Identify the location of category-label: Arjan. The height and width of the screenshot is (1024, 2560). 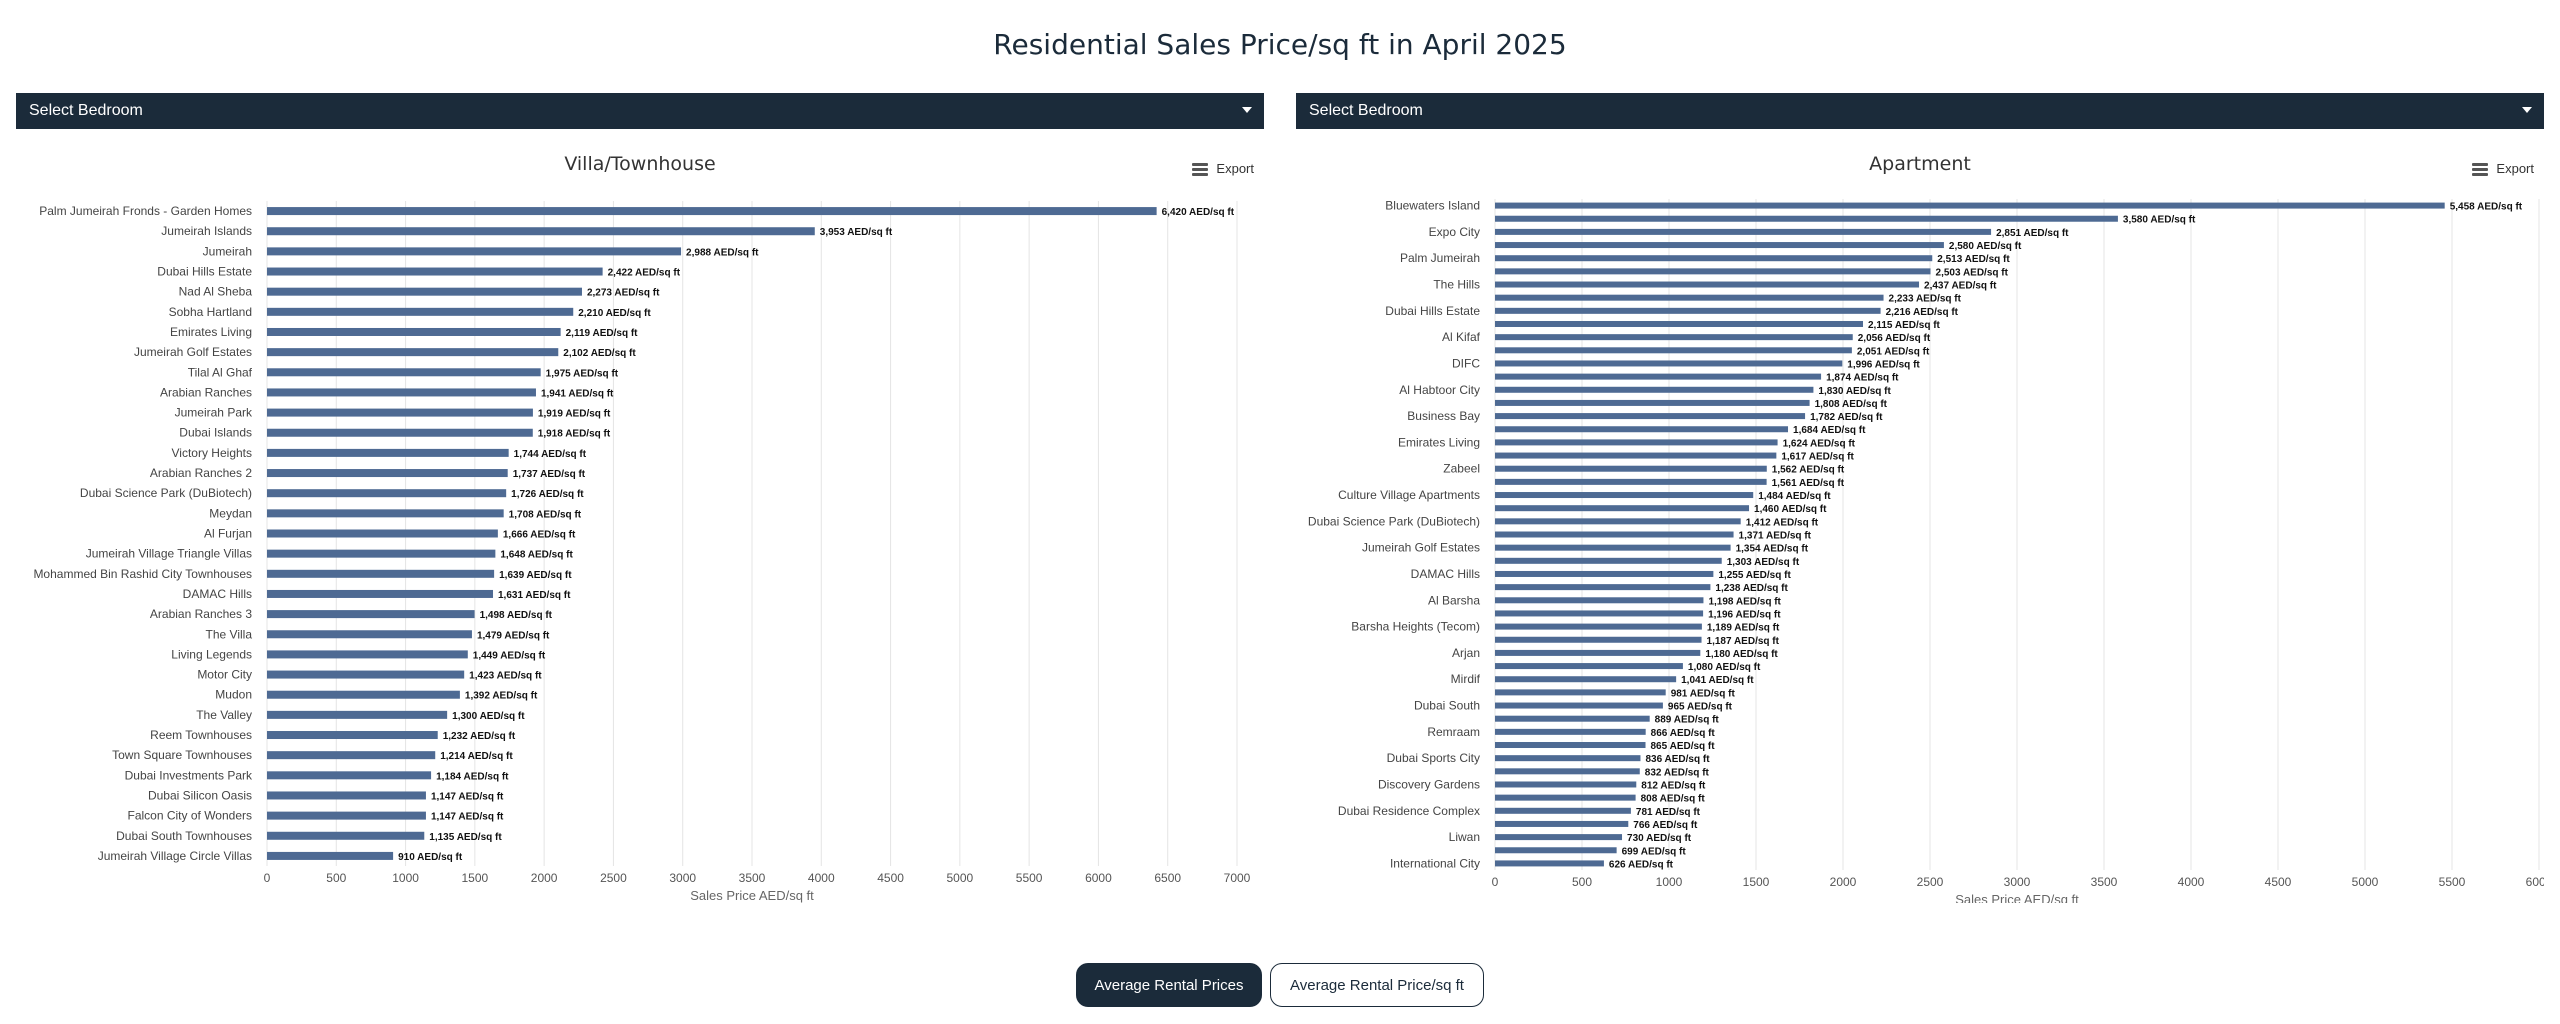
(1466, 653).